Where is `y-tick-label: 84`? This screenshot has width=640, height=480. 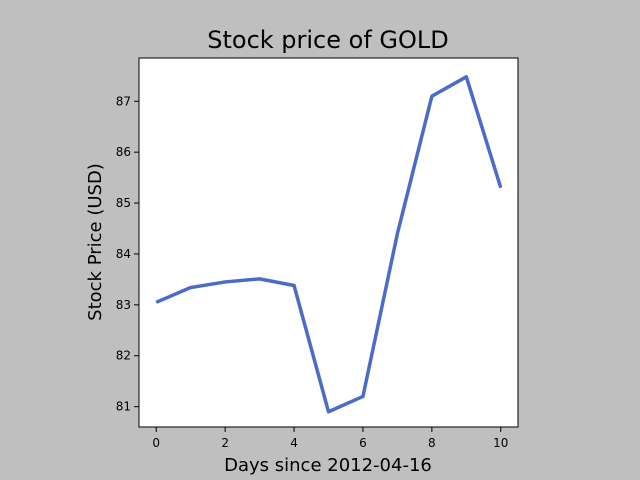 y-tick-label: 84 is located at coordinates (123, 254).